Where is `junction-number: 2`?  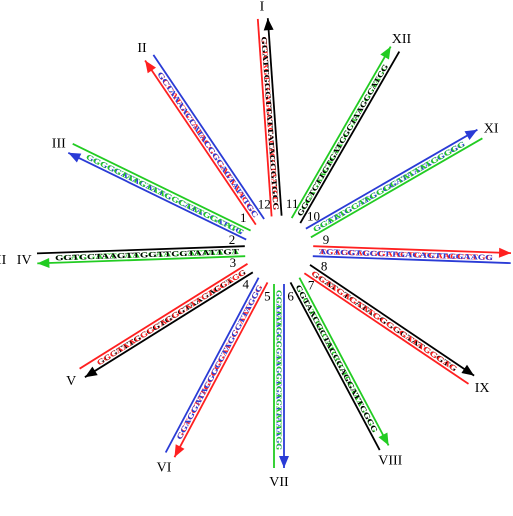
junction-number: 2 is located at coordinates (232, 239).